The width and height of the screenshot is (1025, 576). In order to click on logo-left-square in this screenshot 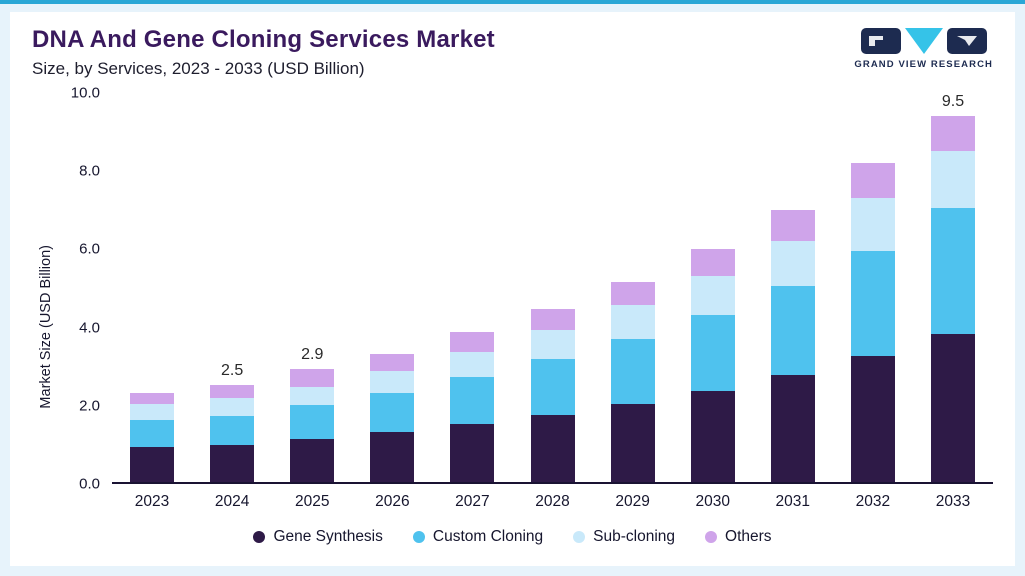, I will do `click(880, 41)`.